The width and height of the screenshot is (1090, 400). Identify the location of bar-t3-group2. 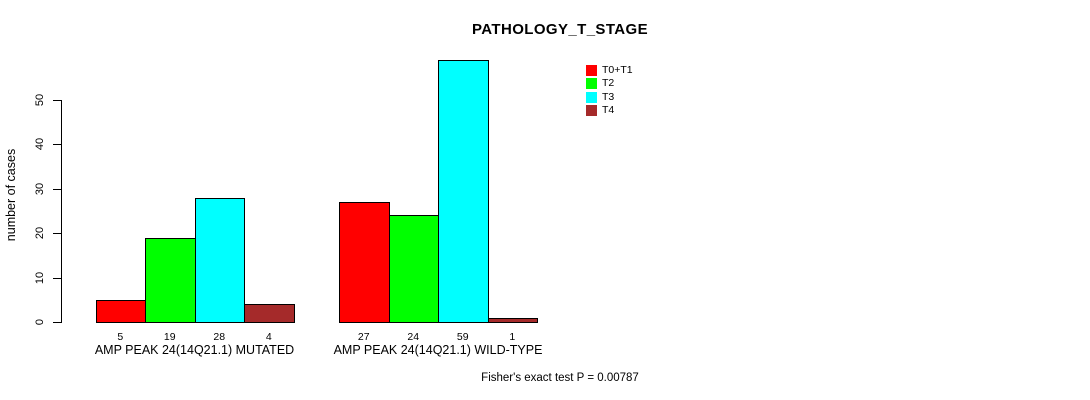
(463, 191).